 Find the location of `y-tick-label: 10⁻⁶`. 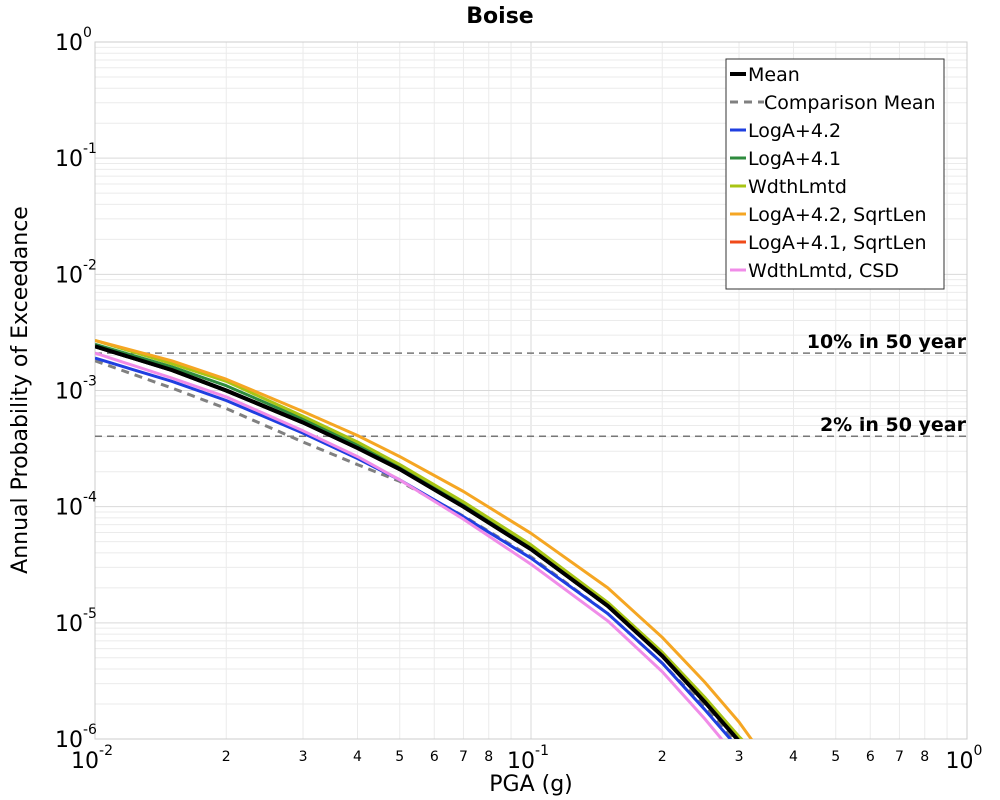

y-tick-label: 10⁻⁶ is located at coordinates (76, 737).